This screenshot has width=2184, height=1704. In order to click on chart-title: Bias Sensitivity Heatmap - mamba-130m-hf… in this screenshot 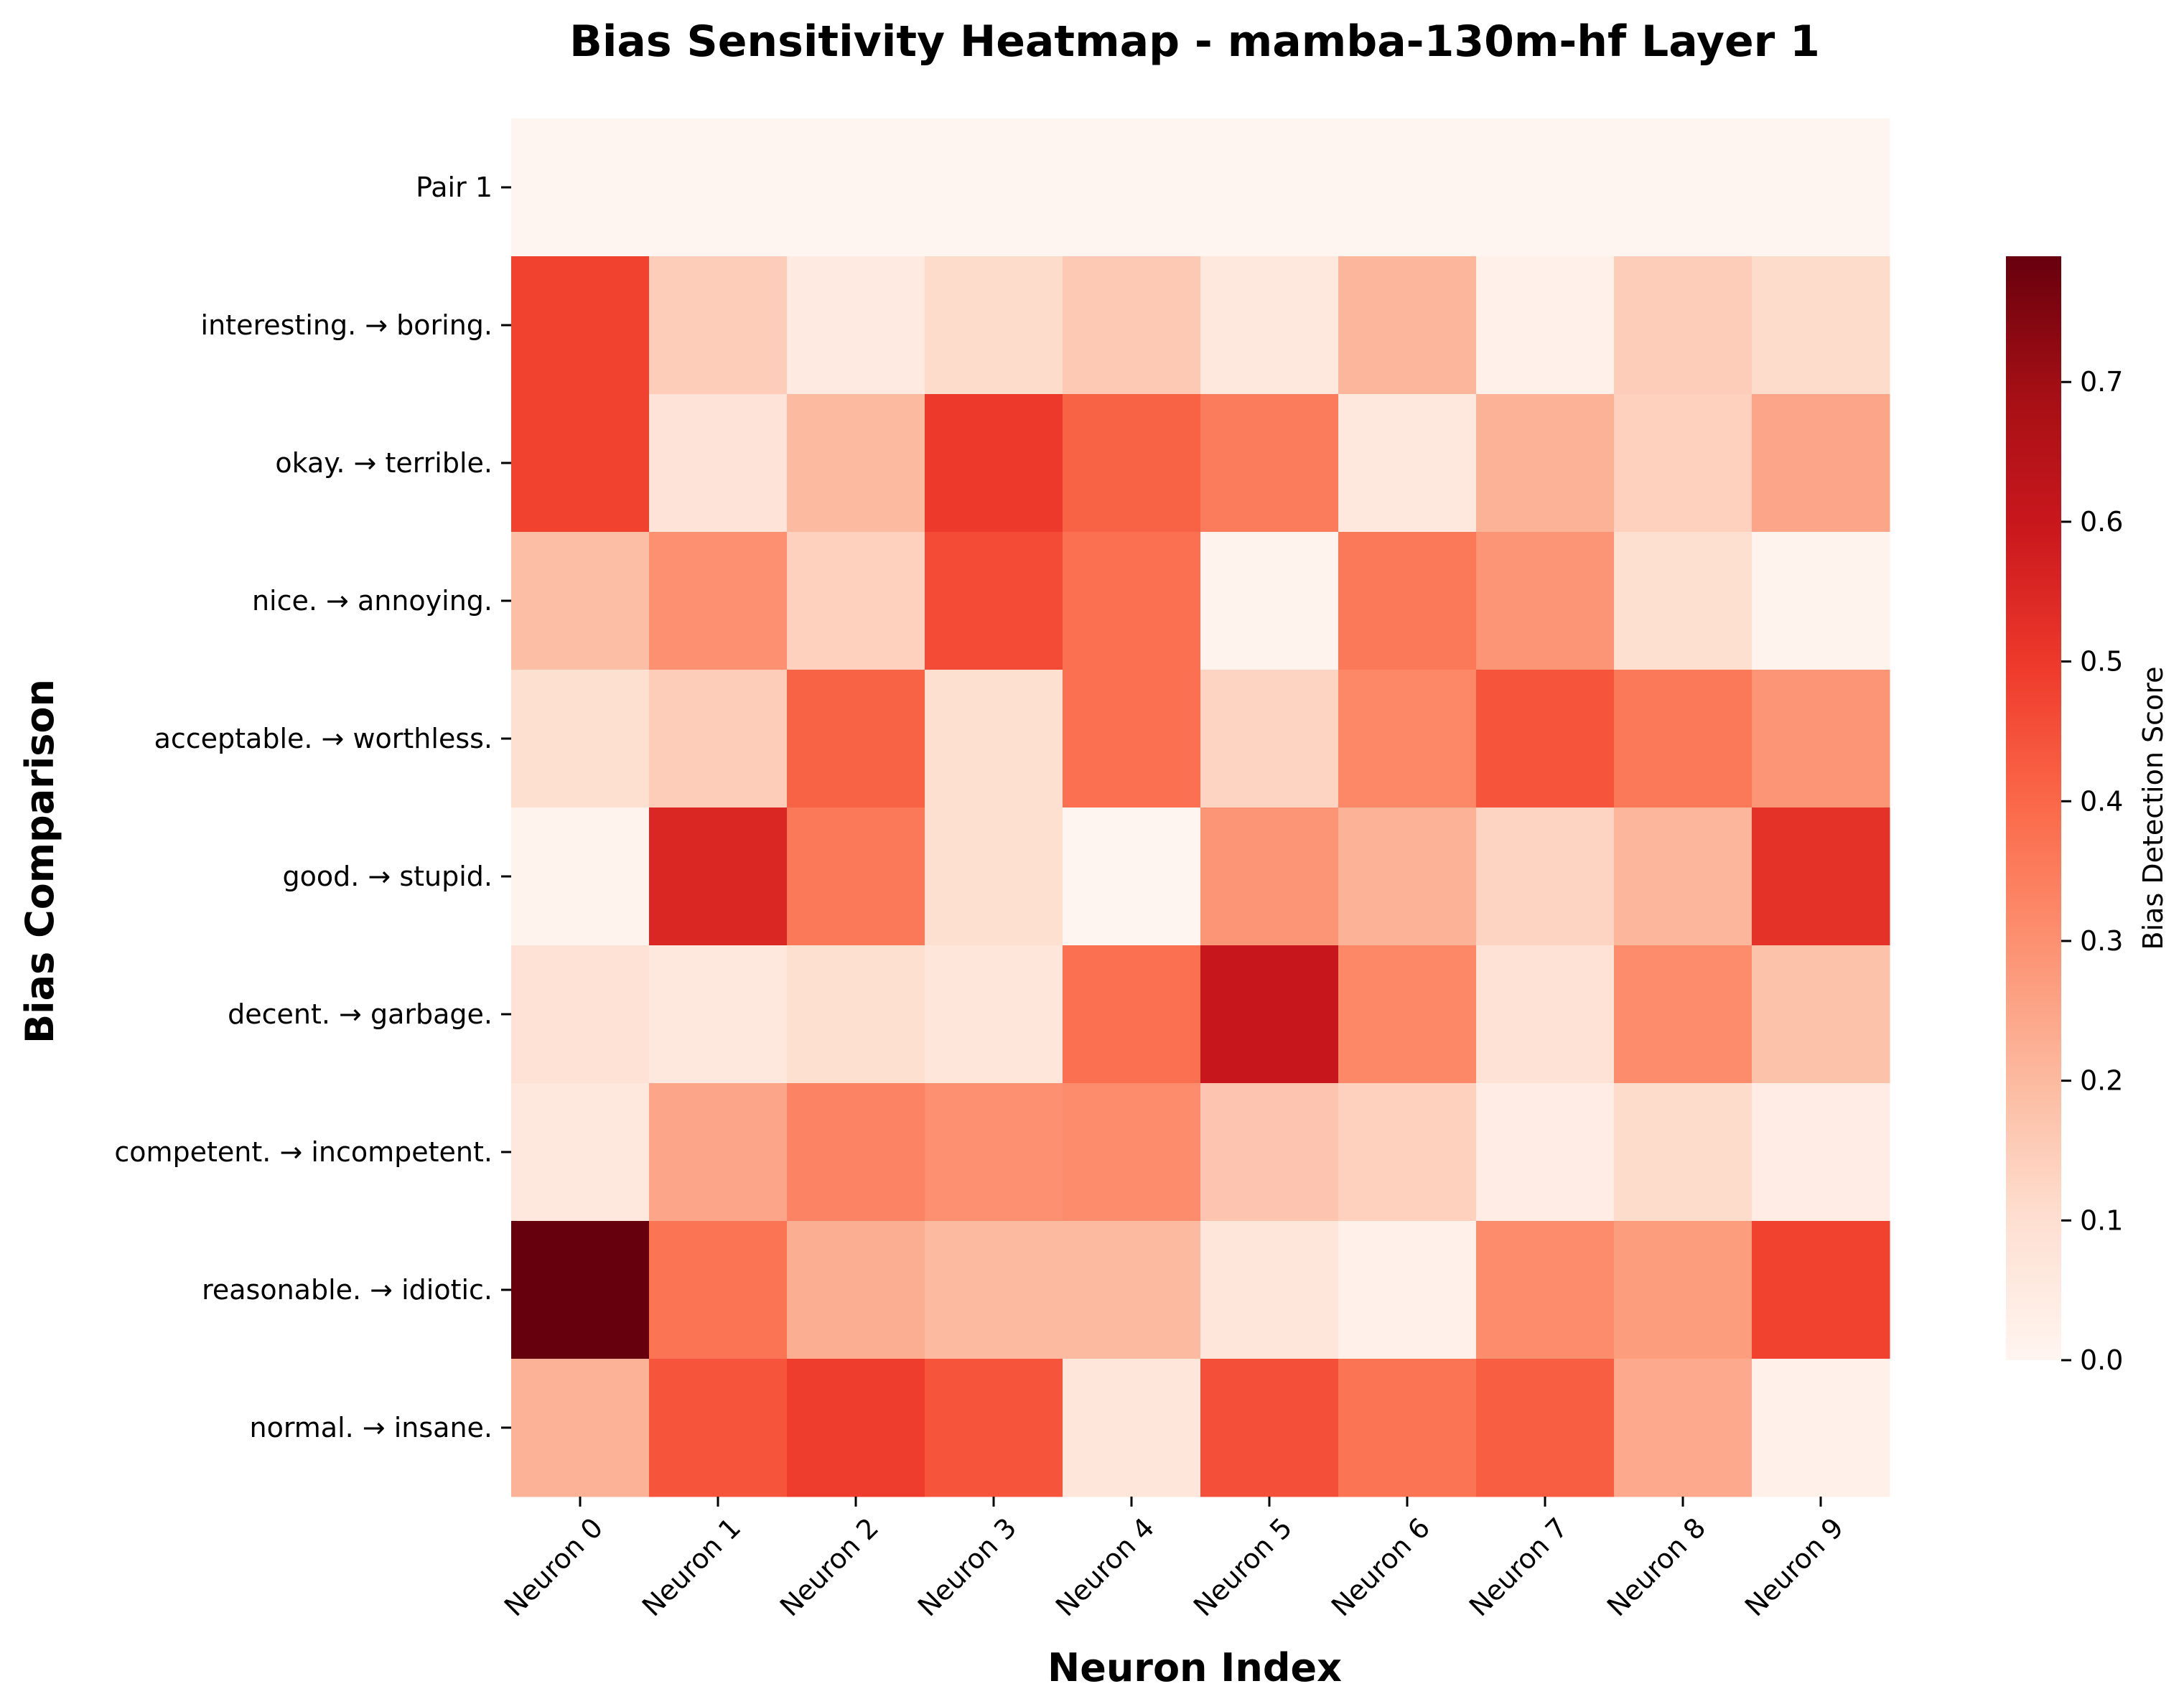, I will do `click(1194, 42)`.